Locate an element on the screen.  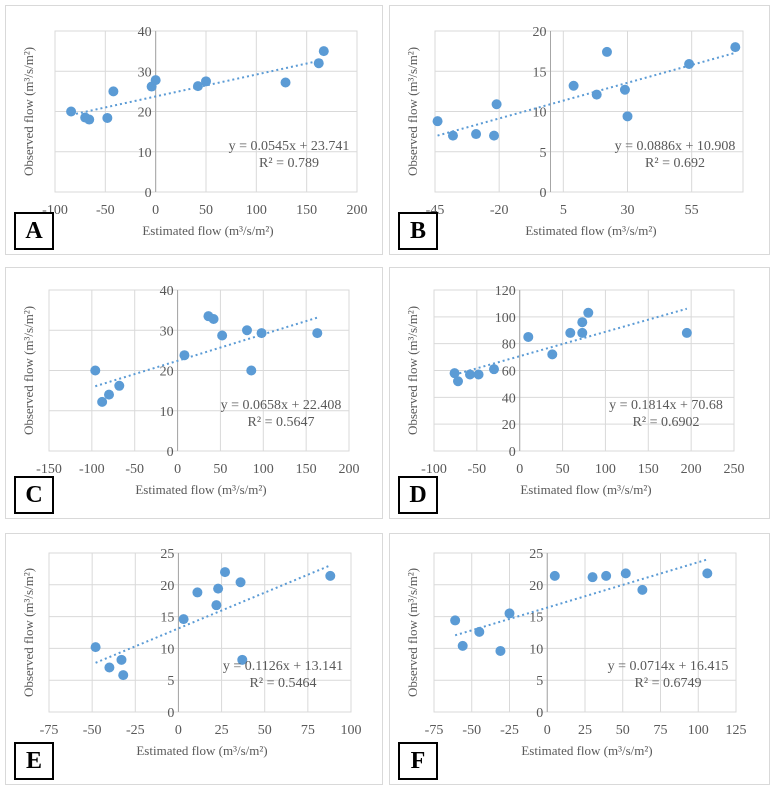
x-tick-label: -150 is located at coordinates (49, 469).